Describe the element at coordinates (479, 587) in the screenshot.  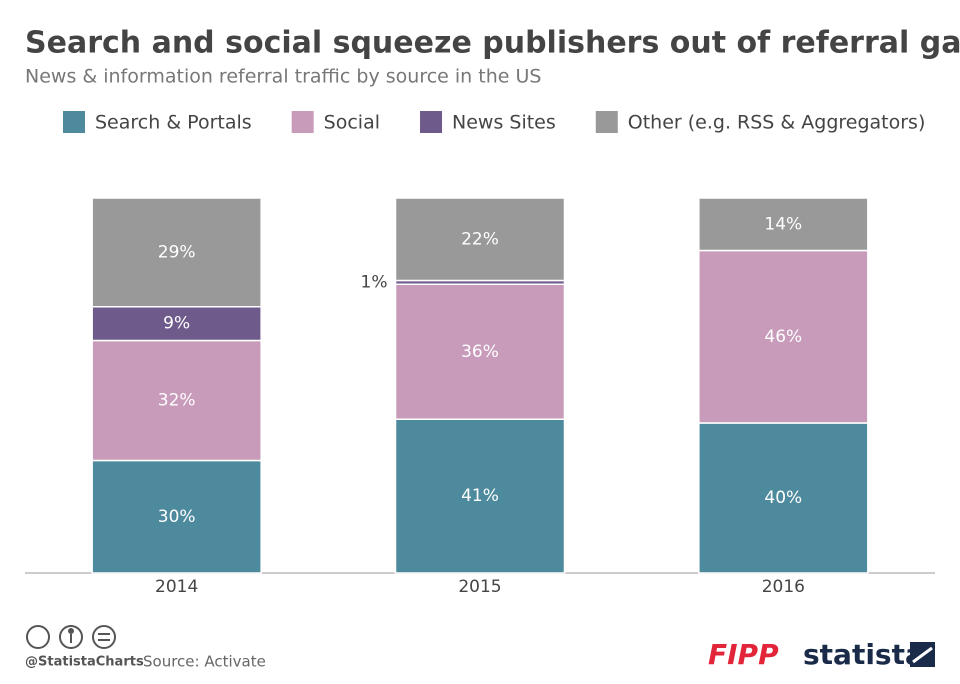
I see `x-tick-label: 2015` at that location.